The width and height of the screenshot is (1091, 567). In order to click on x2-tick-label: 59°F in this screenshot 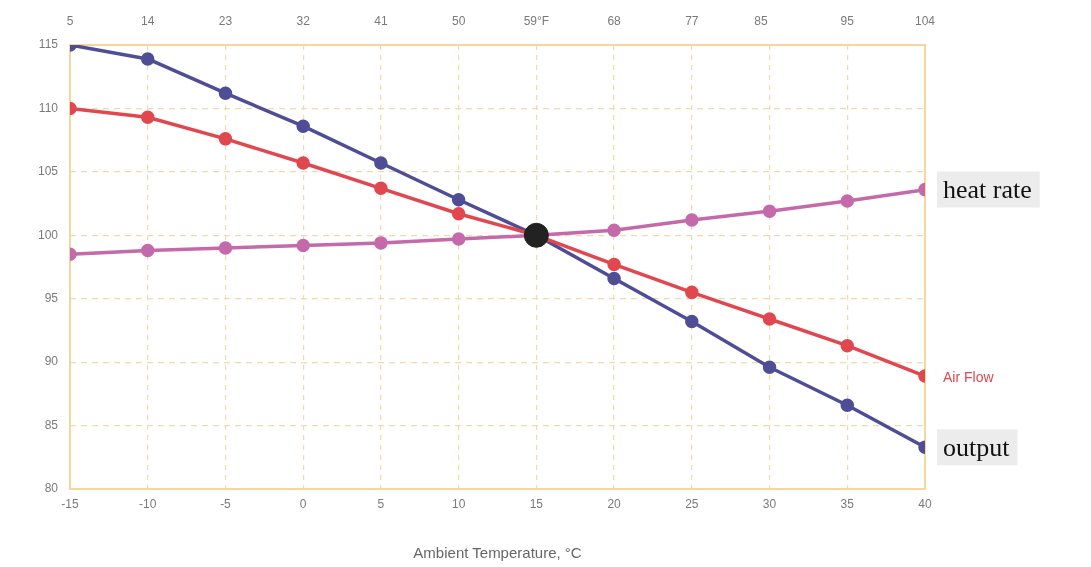, I will do `click(536, 21)`.